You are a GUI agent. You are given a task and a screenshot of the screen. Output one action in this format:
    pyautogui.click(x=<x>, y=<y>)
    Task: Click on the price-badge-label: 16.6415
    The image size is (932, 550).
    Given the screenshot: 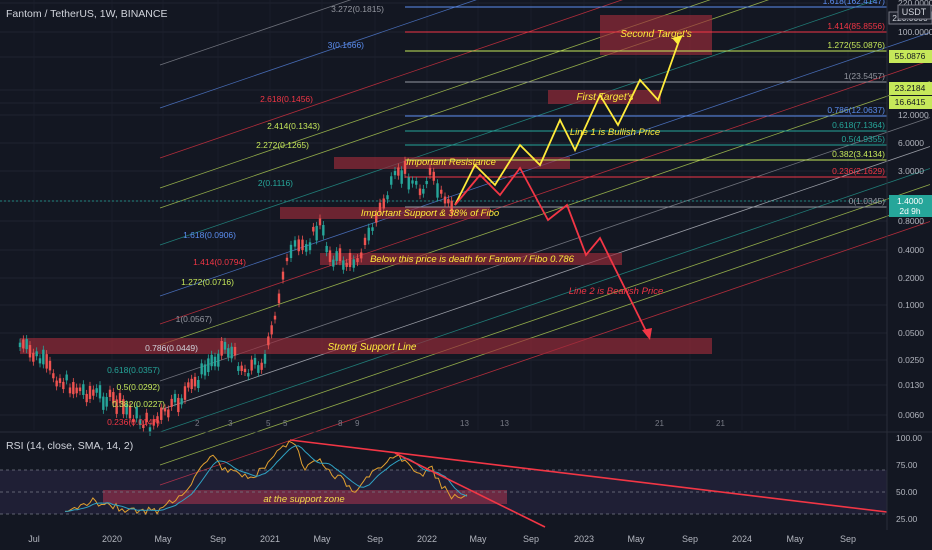 What is the action you would take?
    pyautogui.click(x=910, y=102)
    